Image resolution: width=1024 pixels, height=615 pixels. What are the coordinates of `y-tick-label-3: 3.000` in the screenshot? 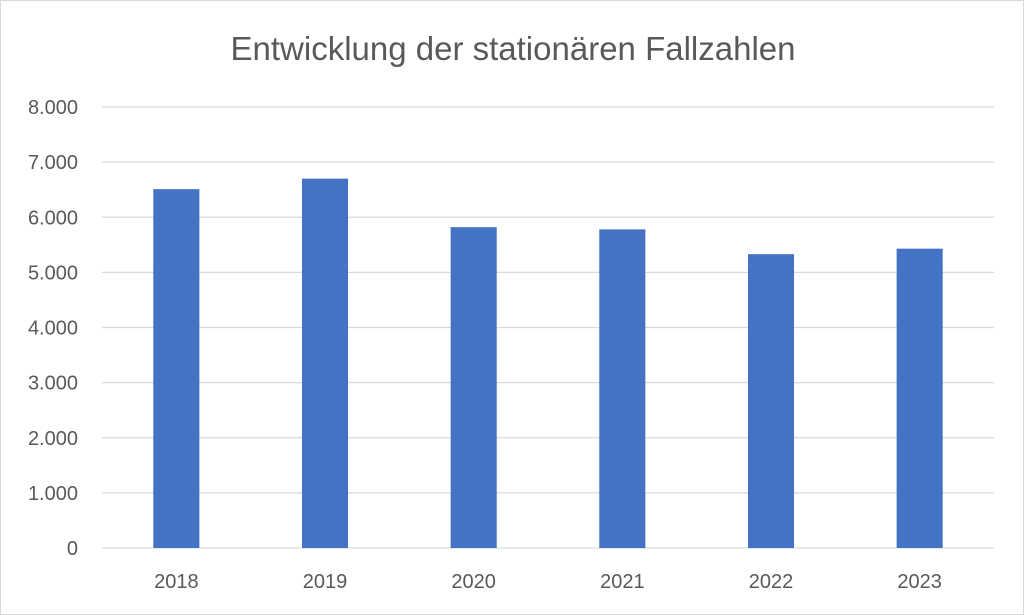 It's located at (53, 384).